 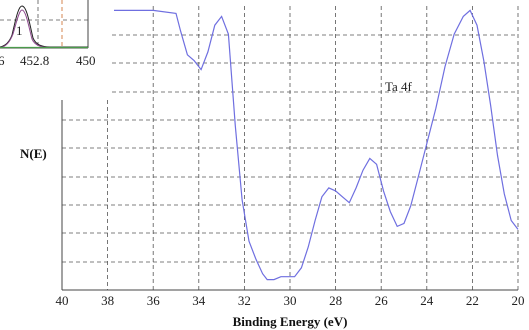 I want to click on x-tick-label: 34, so click(x=199, y=300).